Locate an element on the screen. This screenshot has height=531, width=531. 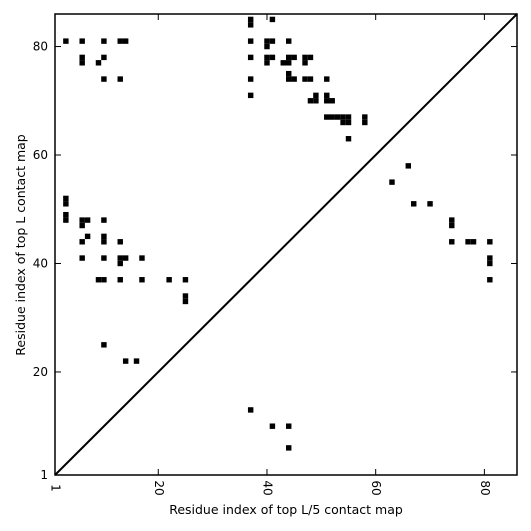
y-tick-label: 80 is located at coordinates (40, 47).